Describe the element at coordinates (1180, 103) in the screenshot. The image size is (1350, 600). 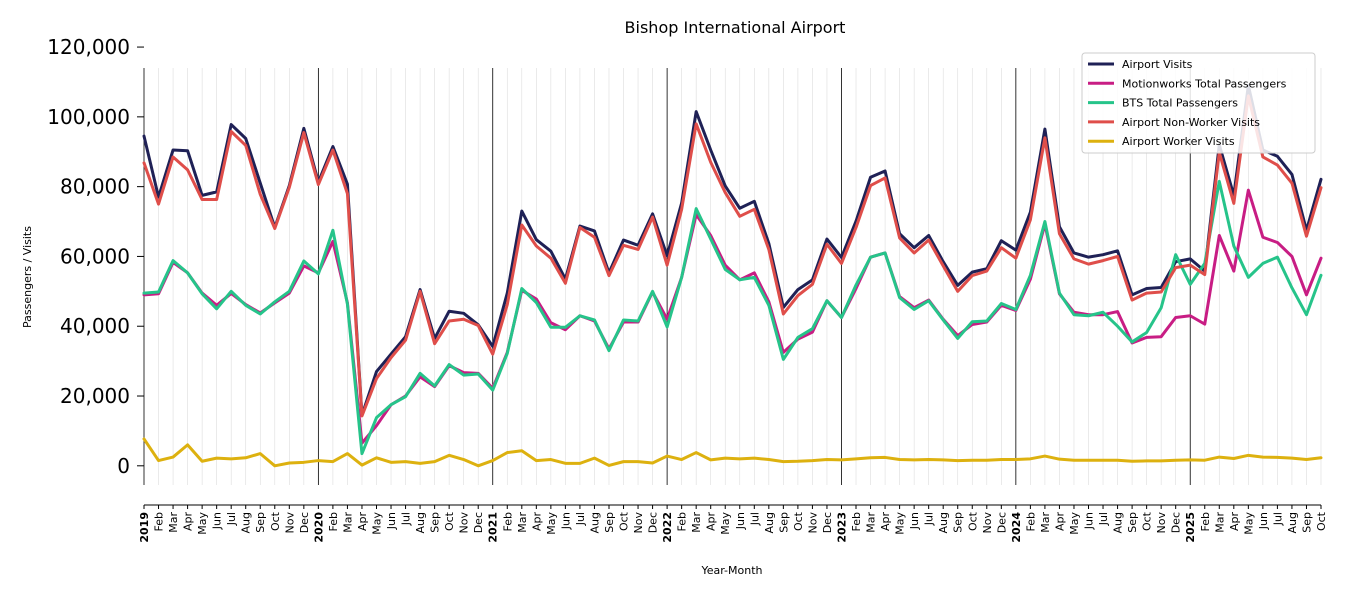
I see `legend-label: BTS Total Passengers` at that location.